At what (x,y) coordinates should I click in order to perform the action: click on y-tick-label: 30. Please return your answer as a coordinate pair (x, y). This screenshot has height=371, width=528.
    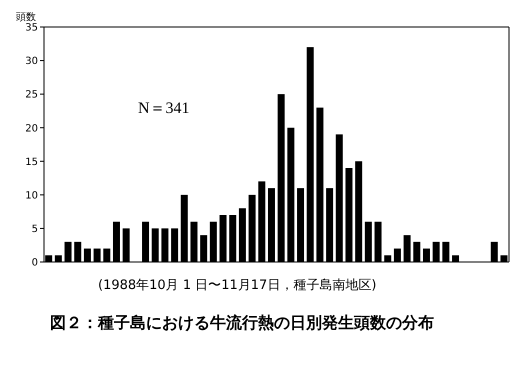
    Looking at the image, I should click on (31, 62).